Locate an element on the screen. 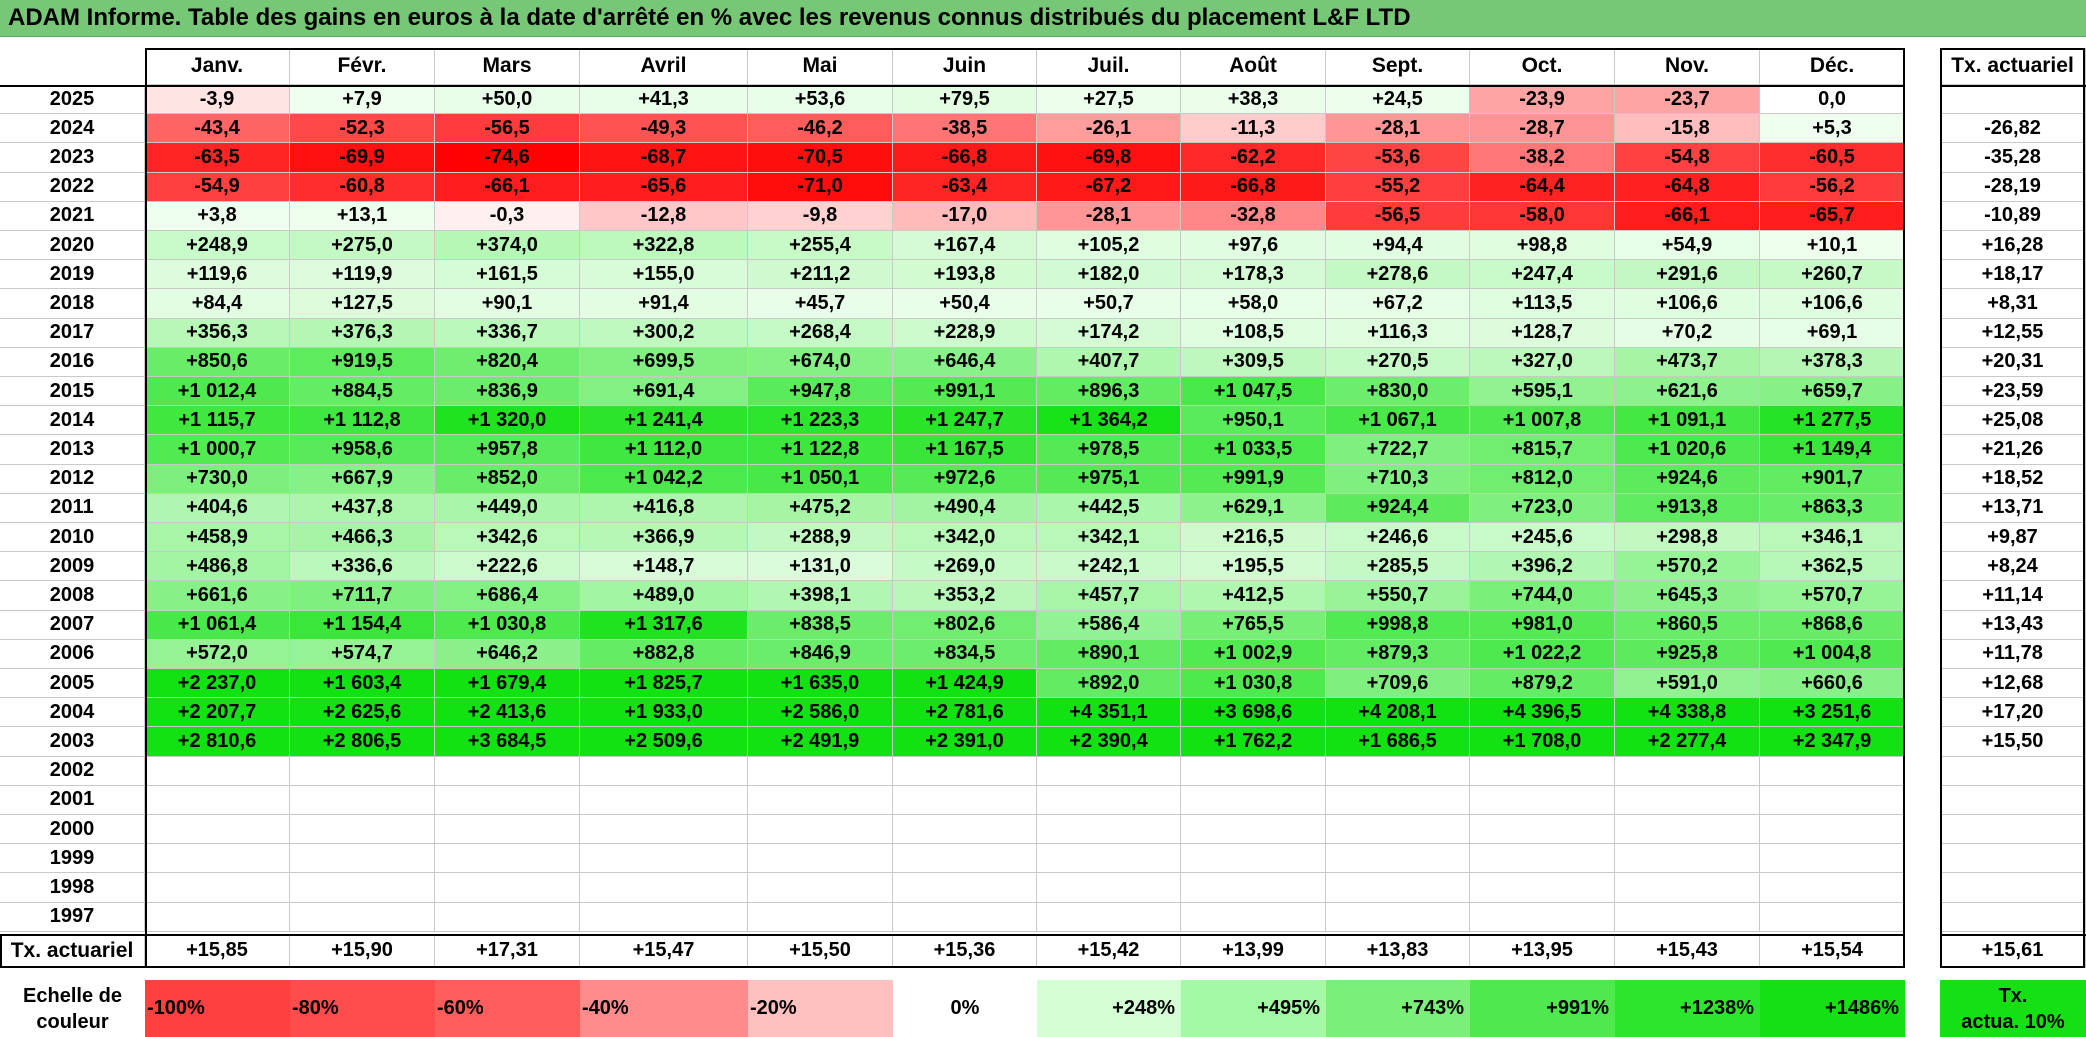 This screenshot has width=2086, height=1037. table-cell: +298,8 is located at coordinates (1687, 538).